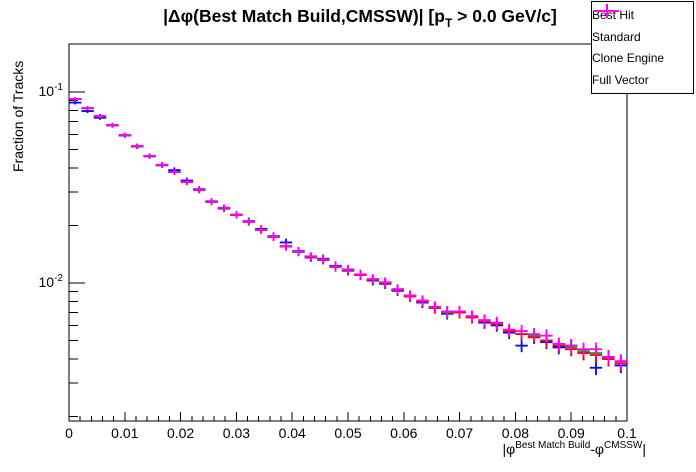 The width and height of the screenshot is (696, 472). Describe the element at coordinates (180, 433) in the screenshot. I see `x-tick-label: 0.02` at that location.